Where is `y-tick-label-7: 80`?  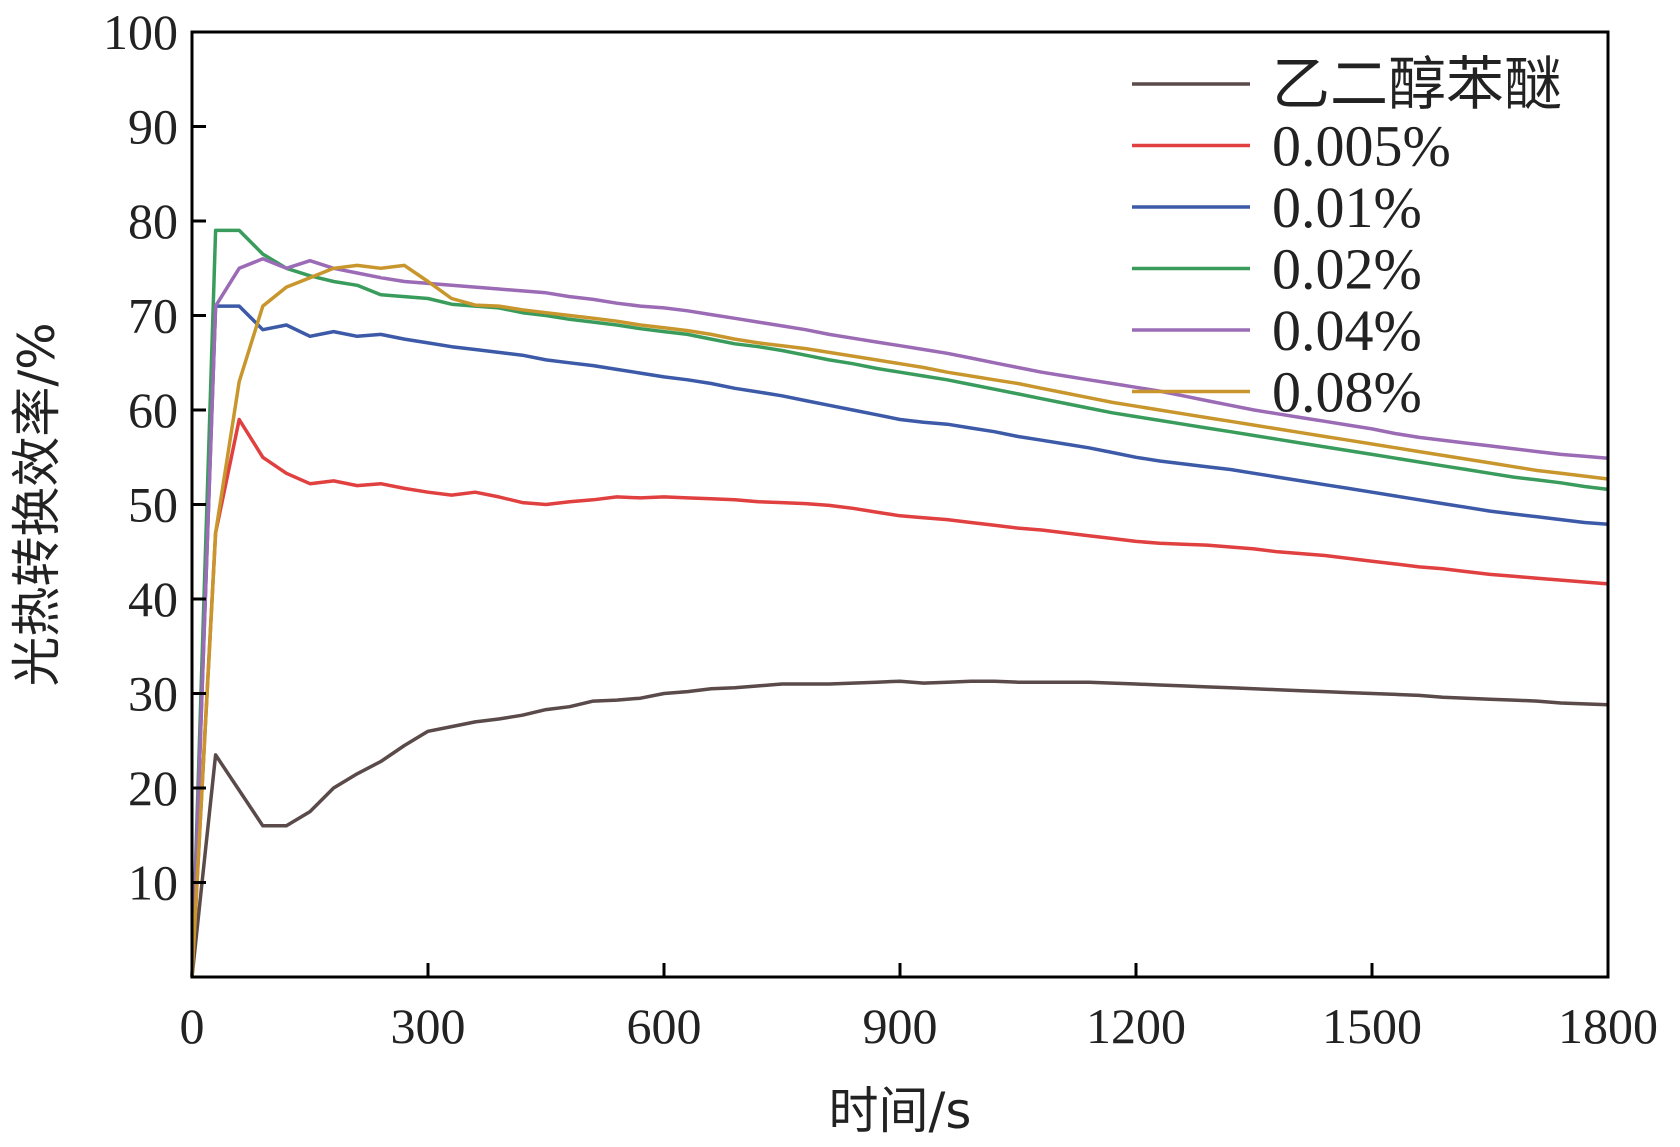 y-tick-label-7: 80 is located at coordinates (153, 221).